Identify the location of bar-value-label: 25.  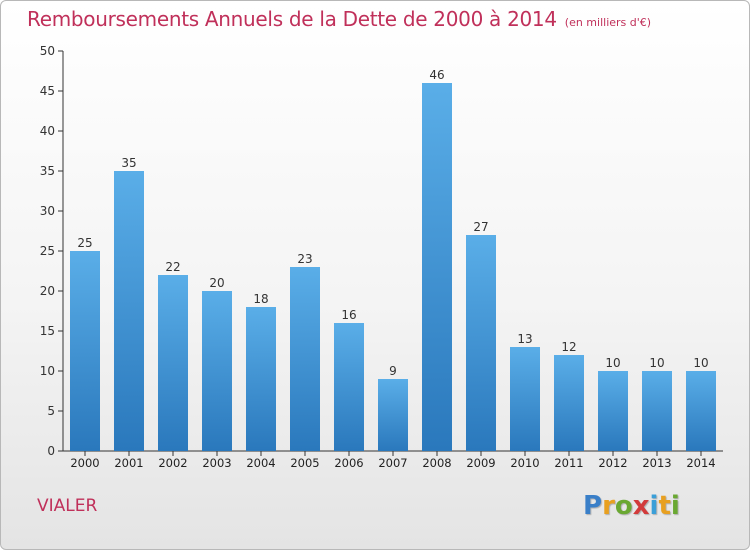
(84, 243).